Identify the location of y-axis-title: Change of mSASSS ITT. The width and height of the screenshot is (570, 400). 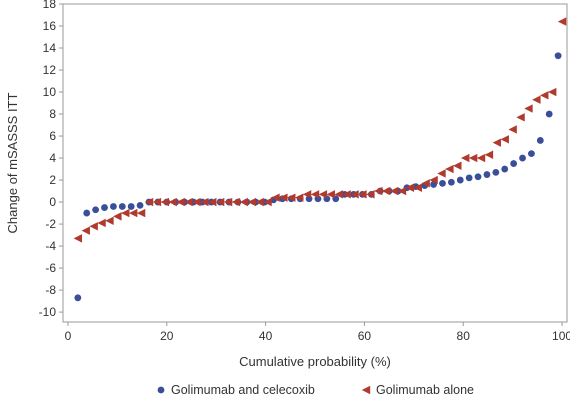
(12, 163).